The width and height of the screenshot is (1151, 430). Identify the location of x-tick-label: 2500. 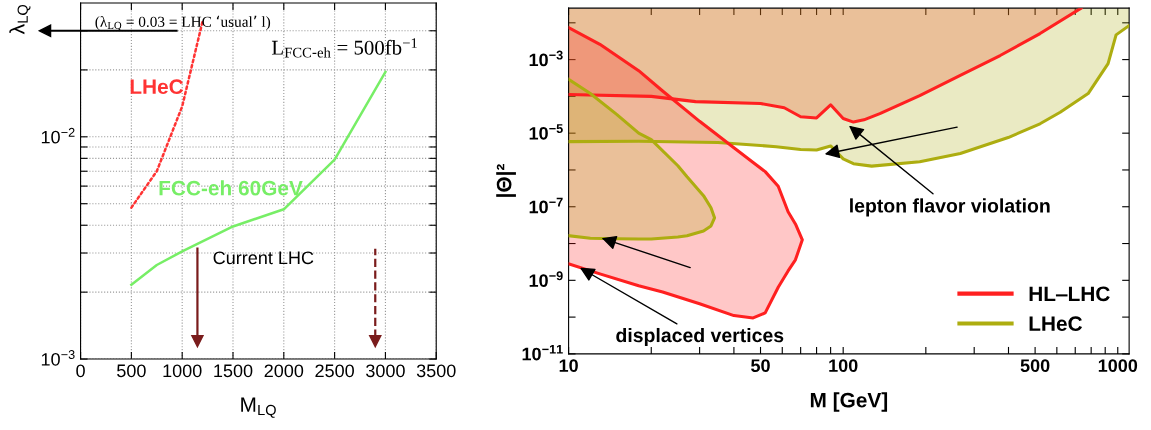
(334, 371).